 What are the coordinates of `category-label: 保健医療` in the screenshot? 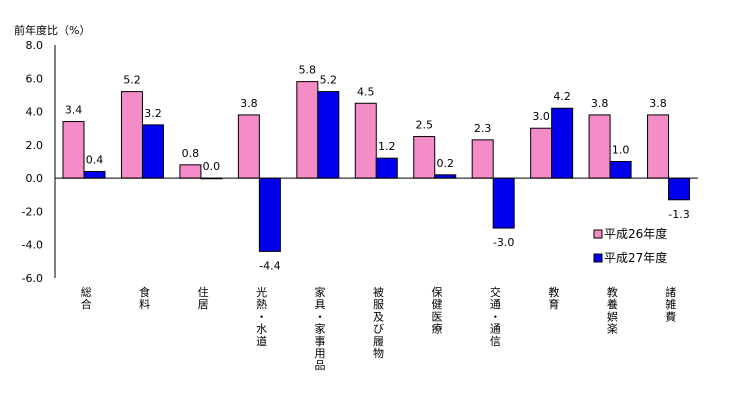 It's located at (436, 310).